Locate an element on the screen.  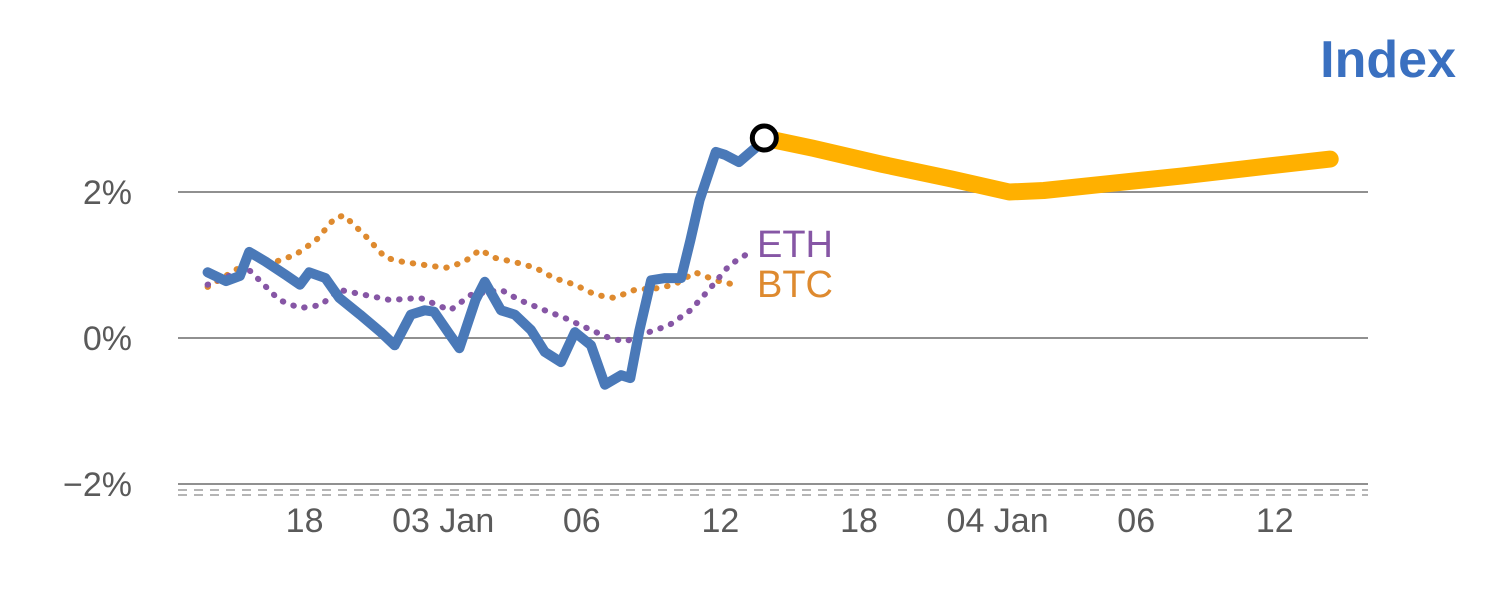
x-tick-label: 03 Jan is located at coordinates (443, 521).